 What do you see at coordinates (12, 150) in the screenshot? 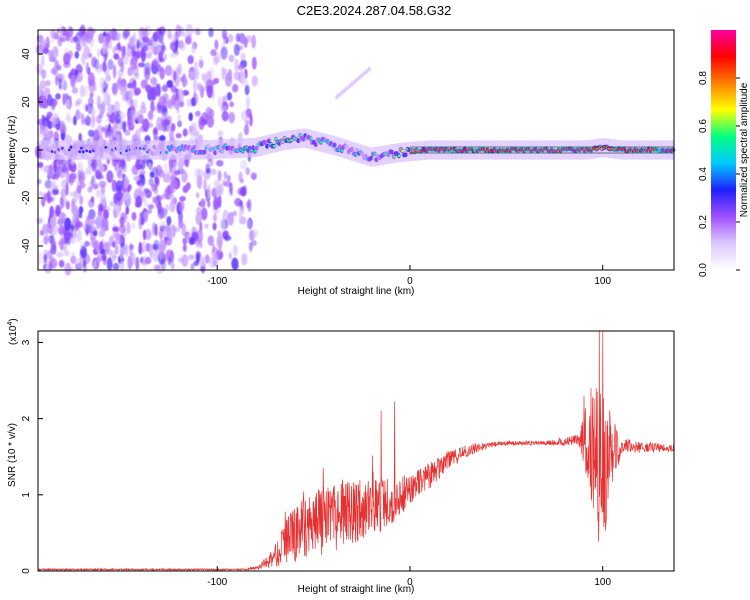
I see `spectrogram-y-label: Frequency (Hz)` at bounding box center [12, 150].